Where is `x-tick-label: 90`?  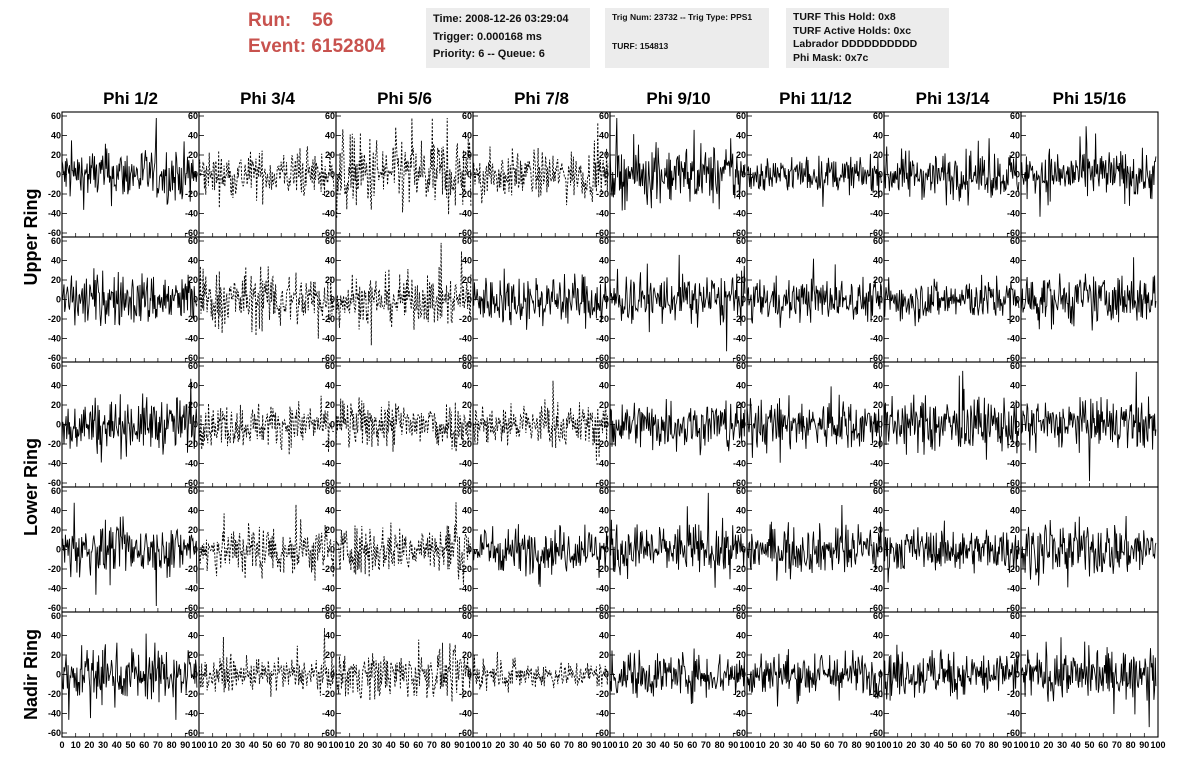 x-tick-label: 90 is located at coordinates (185, 745).